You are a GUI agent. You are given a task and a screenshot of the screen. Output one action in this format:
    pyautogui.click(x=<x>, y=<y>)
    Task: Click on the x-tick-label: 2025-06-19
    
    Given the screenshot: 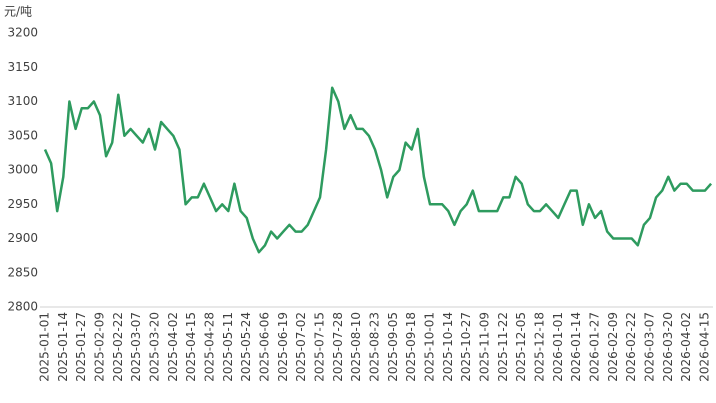 What is the action you would take?
    pyautogui.click(x=283, y=347)
    